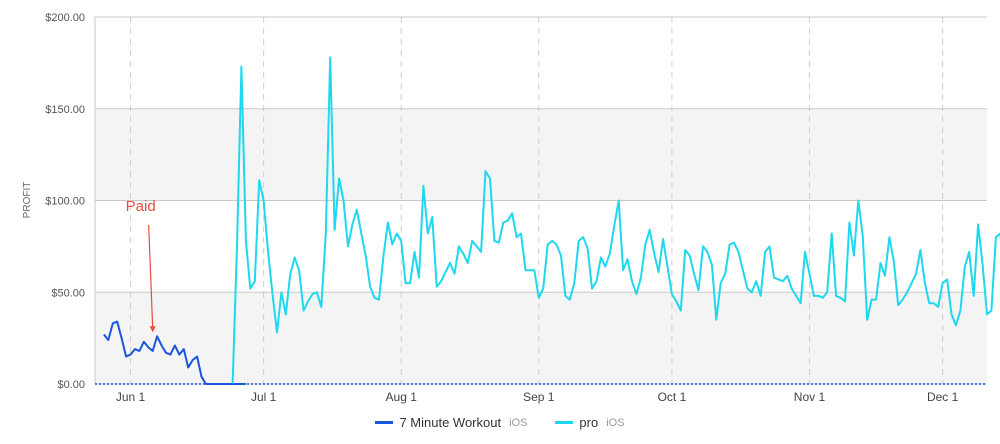 Image resolution: width=1000 pixels, height=444 pixels. What do you see at coordinates (264, 397) in the screenshot?
I see `x-tick-label: Jul 1` at bounding box center [264, 397].